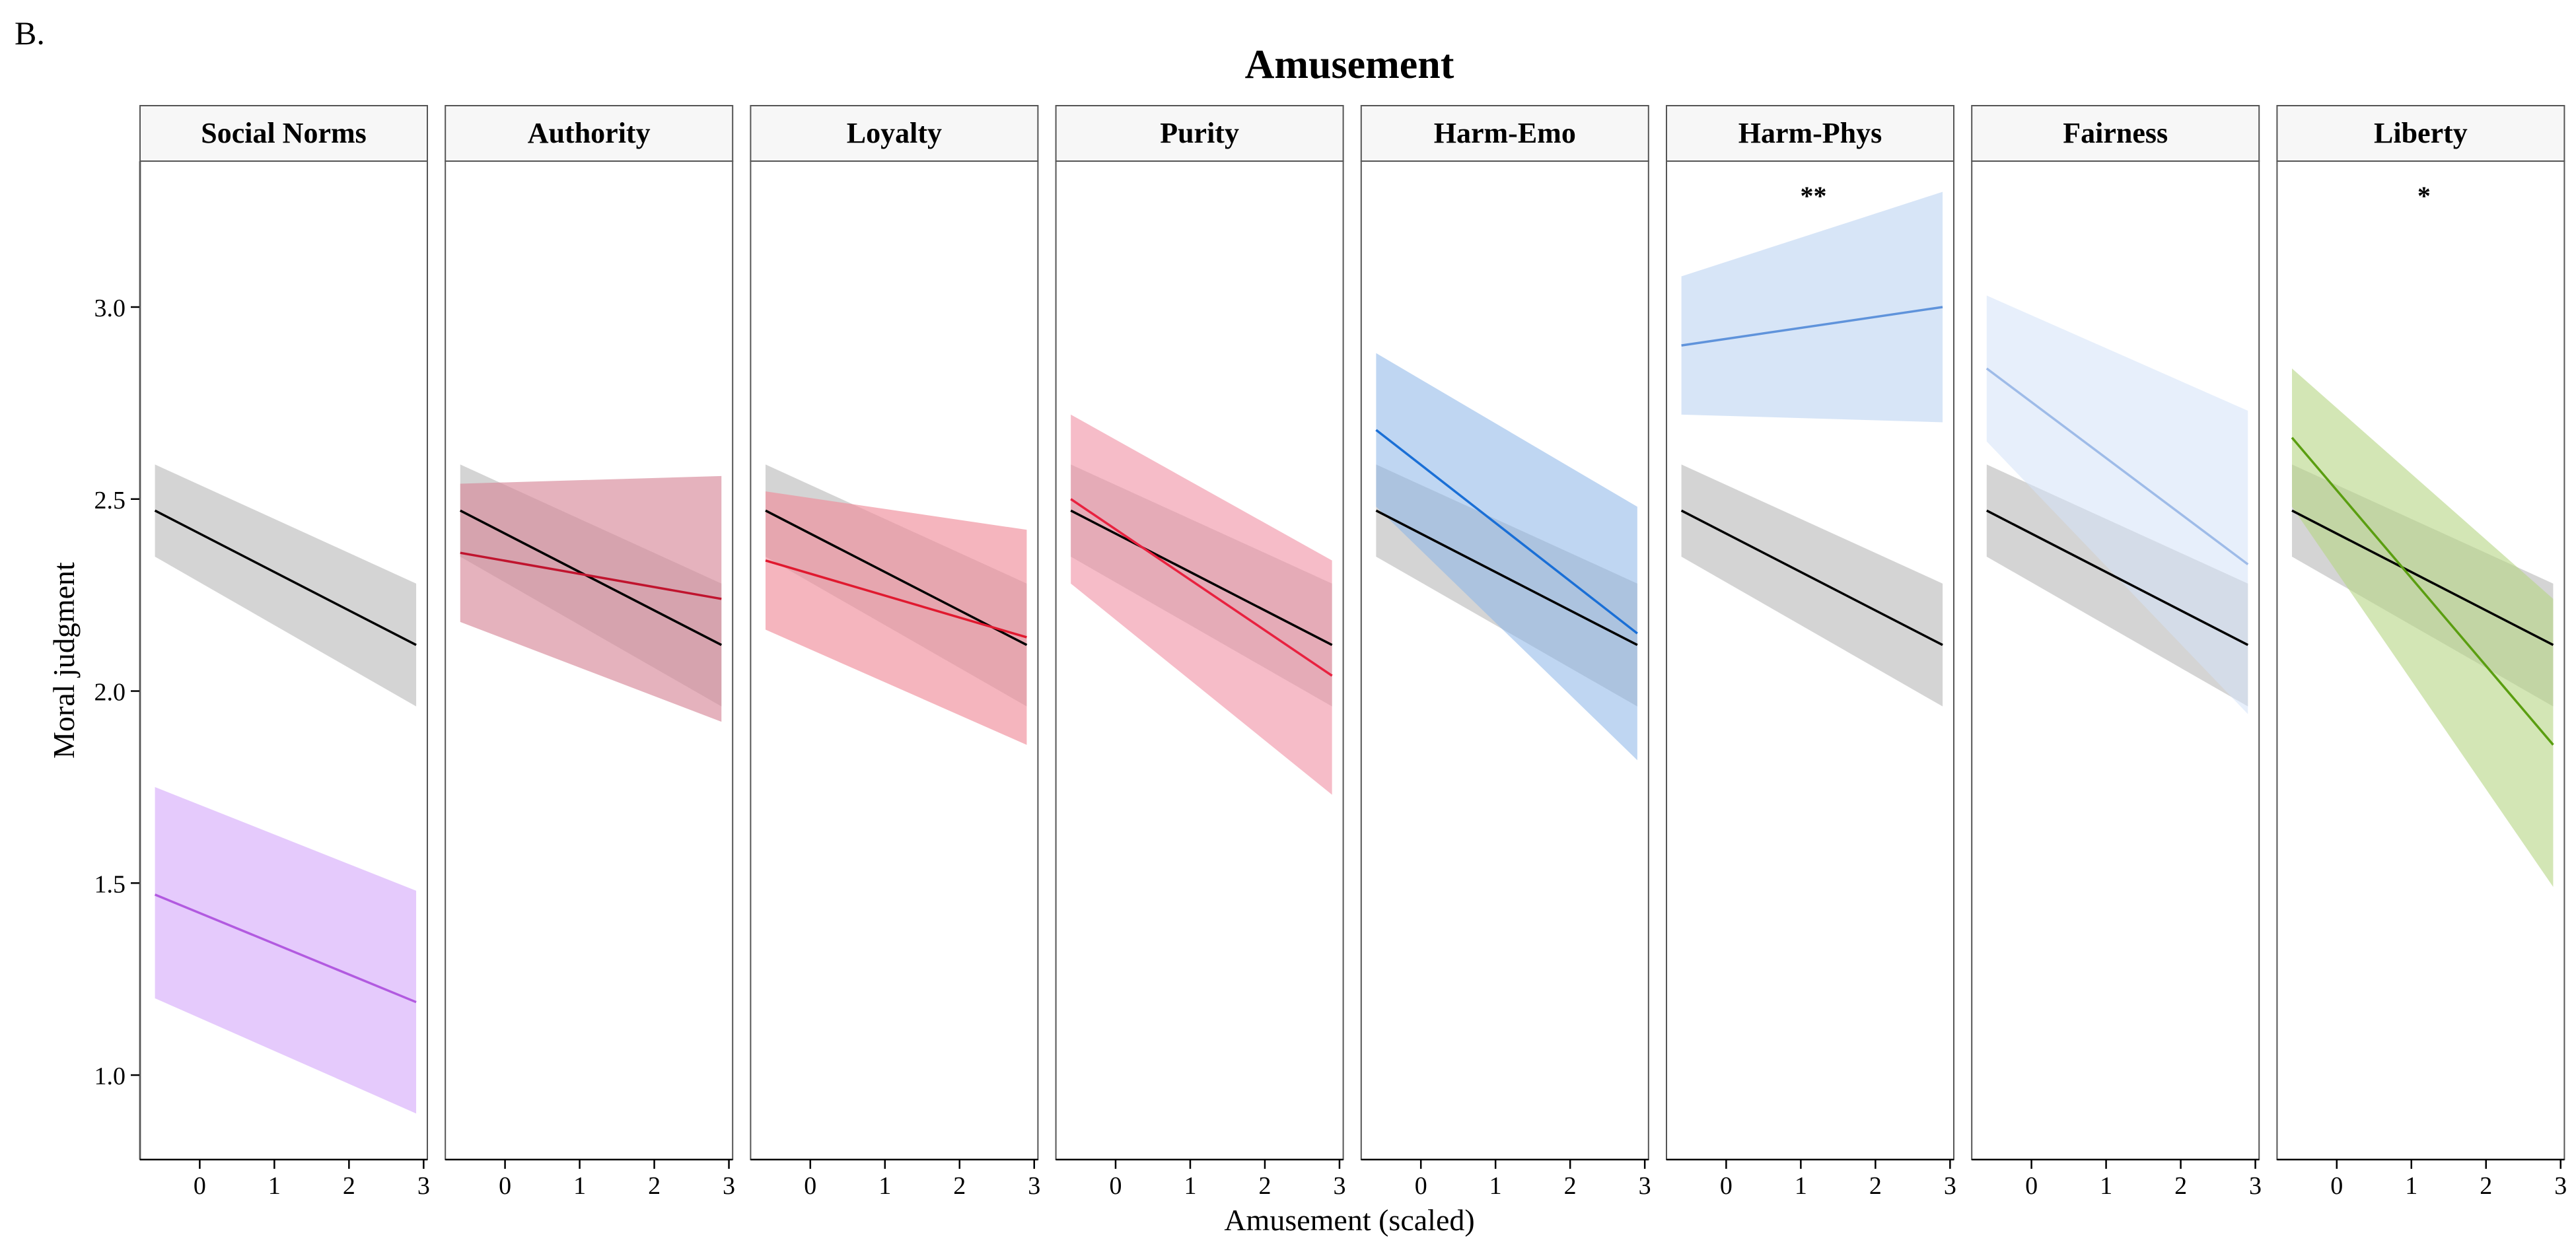 Image resolution: width=2576 pixels, height=1254 pixels. I want to click on x-axis-label: Amusement (scaled), so click(1349, 1220).